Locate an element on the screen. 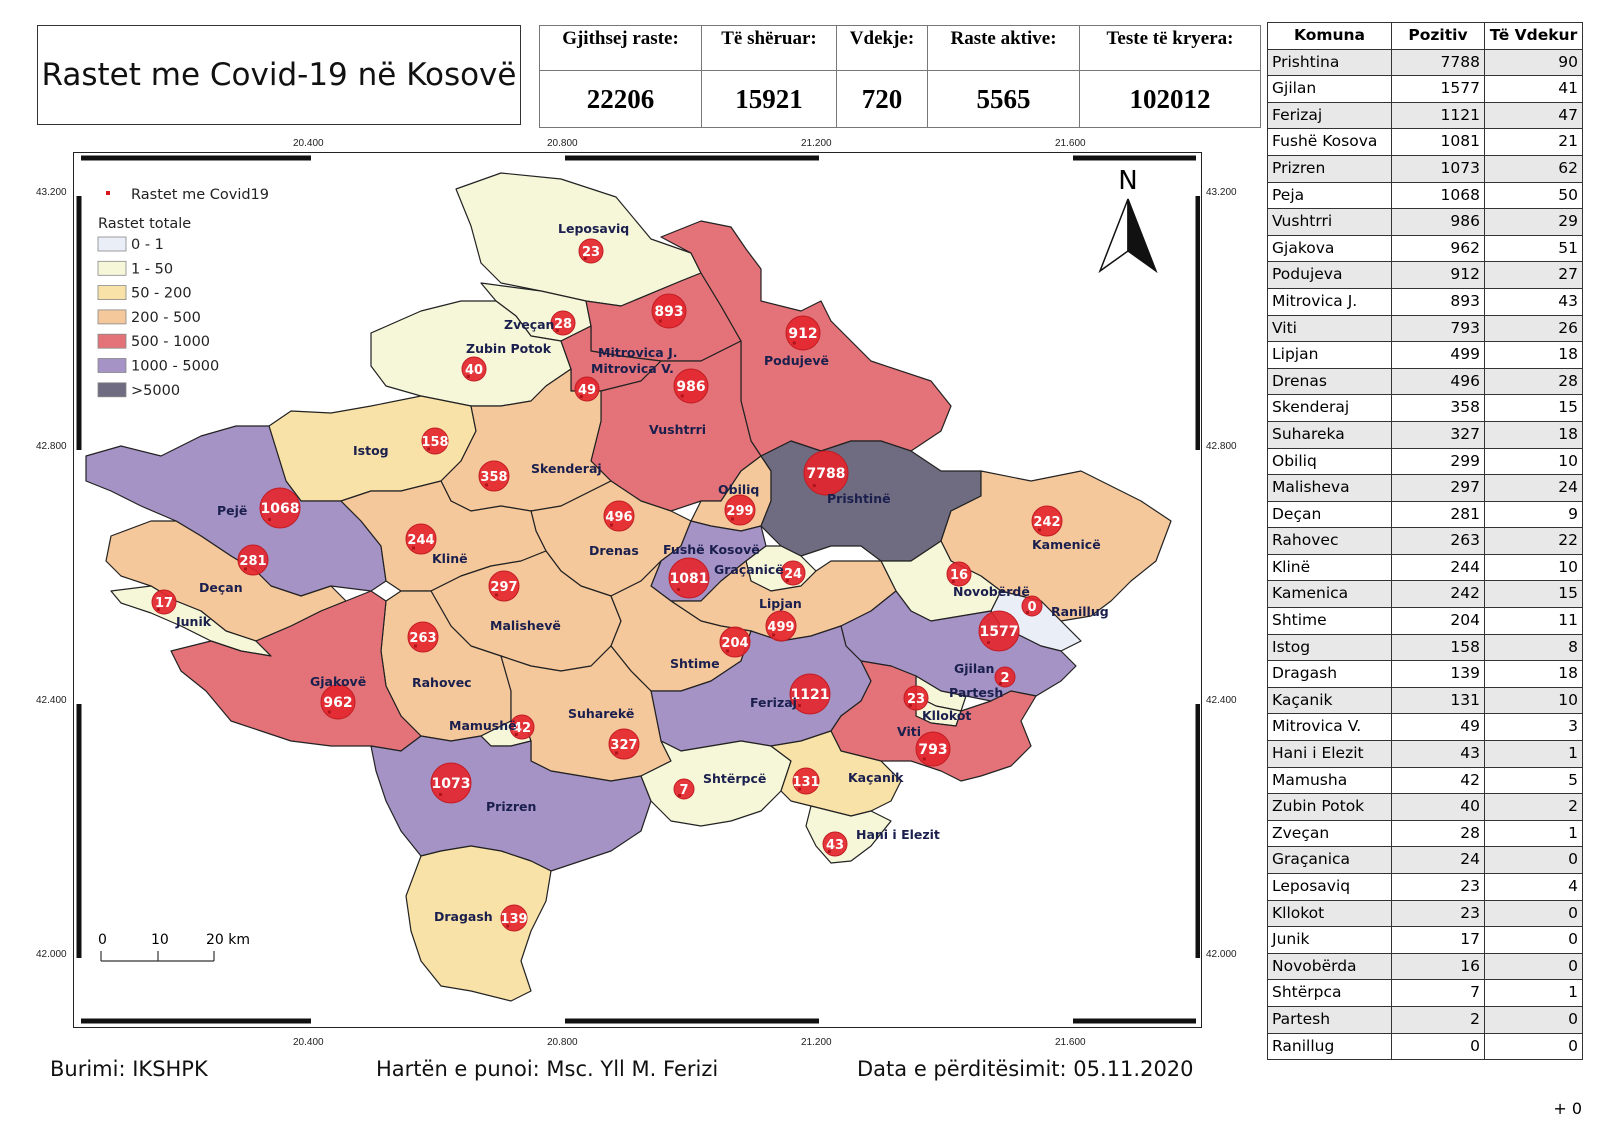 Image resolution: width=1600 pixels, height=1131 pixels. case-count-label: 297 is located at coordinates (503, 587).